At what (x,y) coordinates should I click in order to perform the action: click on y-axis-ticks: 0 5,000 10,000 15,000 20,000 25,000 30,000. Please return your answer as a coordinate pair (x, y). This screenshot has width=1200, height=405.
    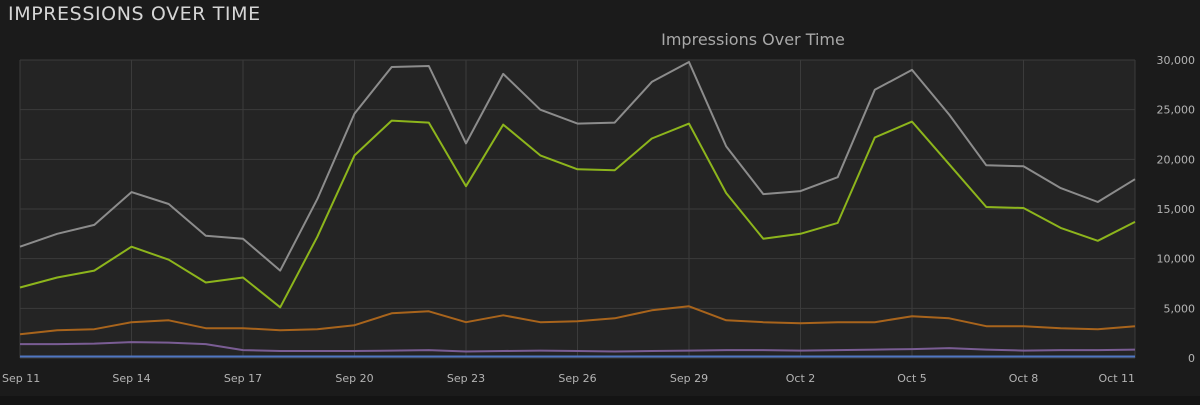
    Looking at the image, I should click on (1176, 209).